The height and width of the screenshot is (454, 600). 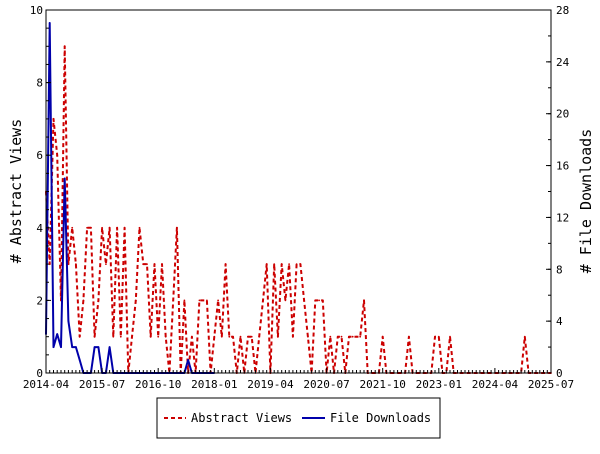 What do you see at coordinates (439, 384) in the screenshot?
I see `x-tick-label: 2023-01` at bounding box center [439, 384].